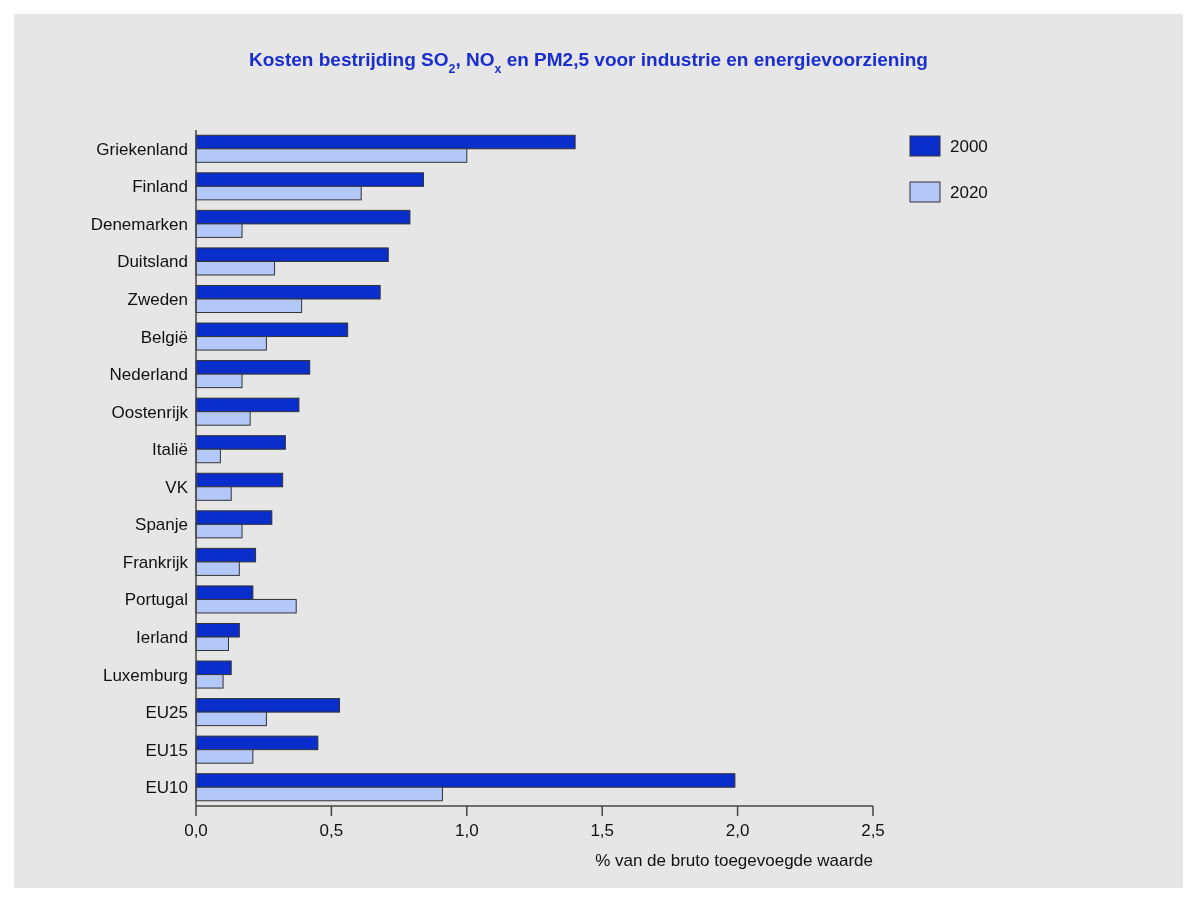  I want to click on y-tick-label: Denemarken, so click(139, 224).